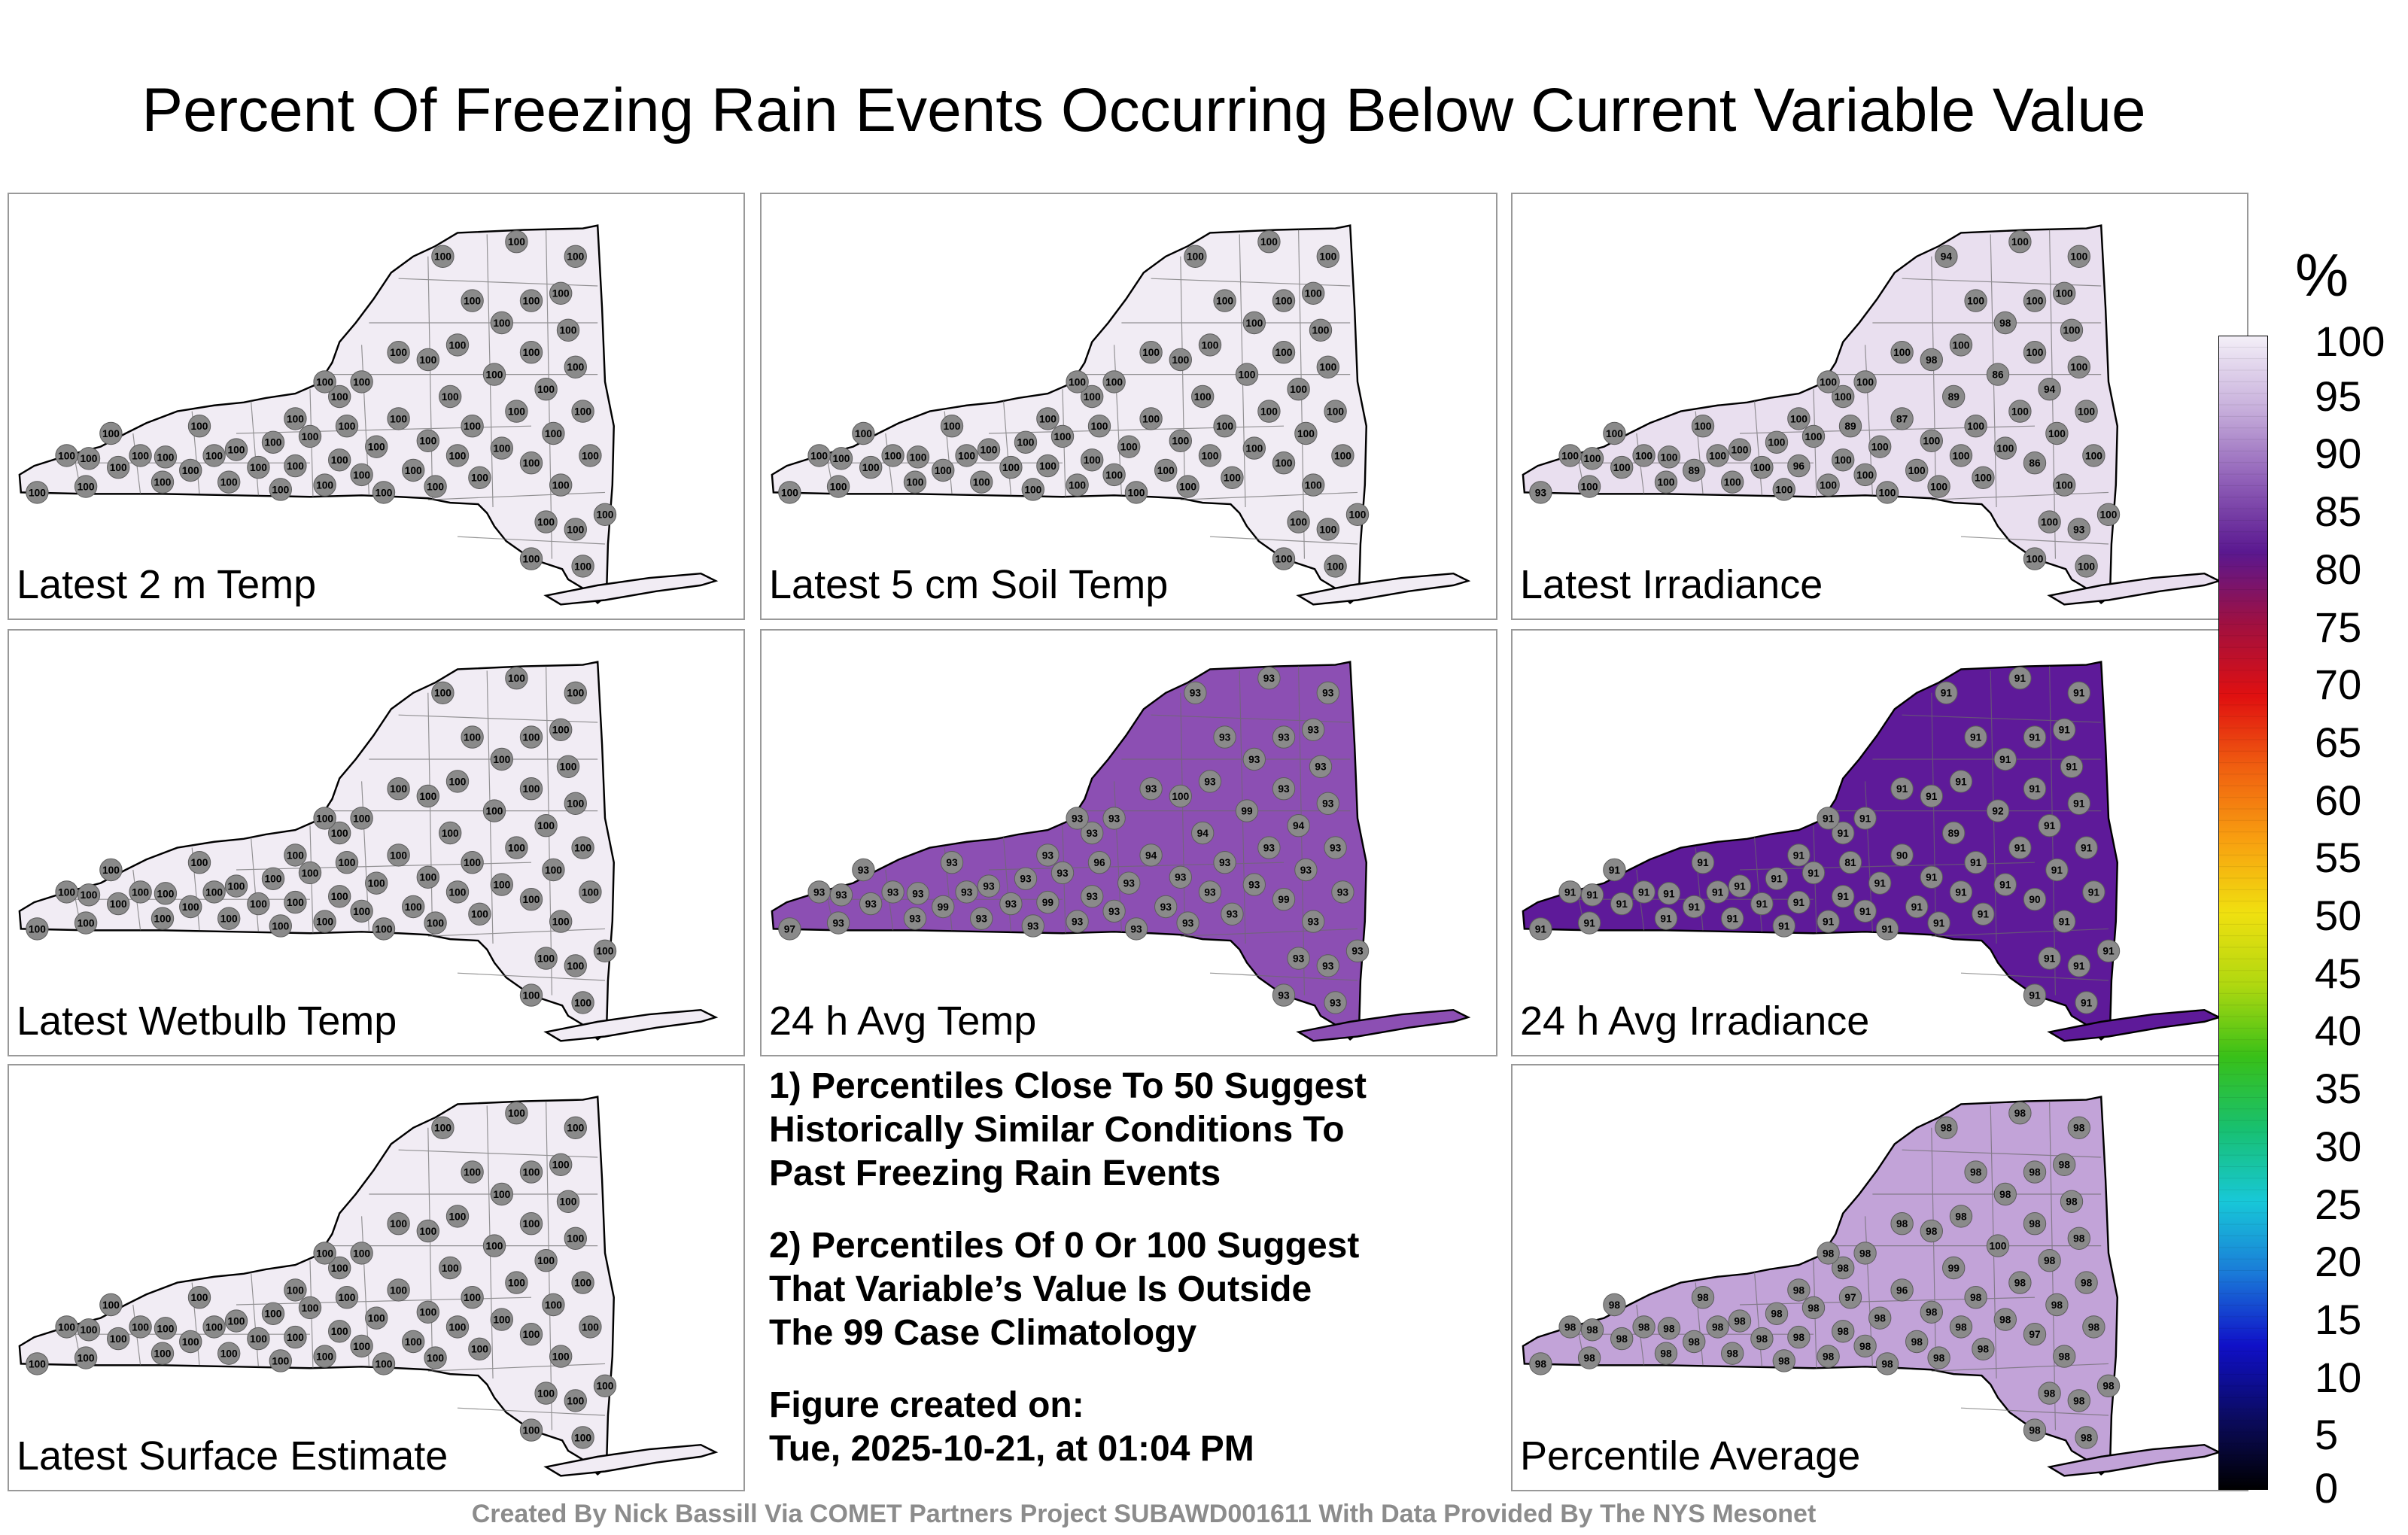 The height and width of the screenshot is (1535, 2408). What do you see at coordinates (1954, 833) in the screenshot?
I see `station-value: 89` at bounding box center [1954, 833].